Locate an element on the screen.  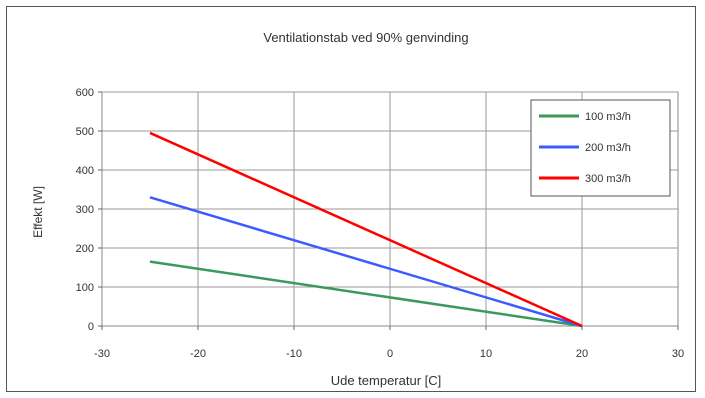
chart-title: Ventilationstab ved 90% genvinding is located at coordinates (365, 37).